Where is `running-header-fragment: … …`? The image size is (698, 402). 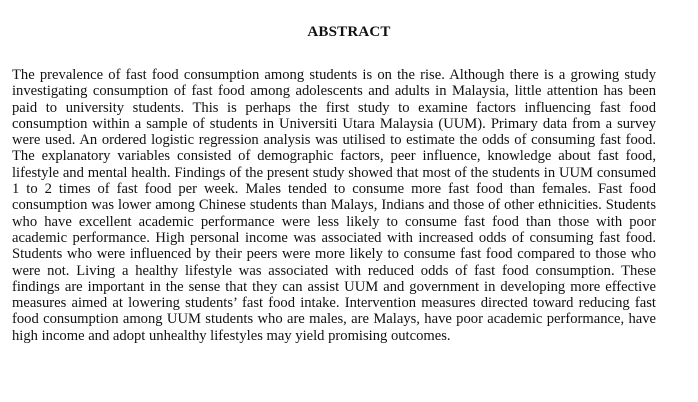 running-header-fragment: … … is located at coordinates (349, 1).